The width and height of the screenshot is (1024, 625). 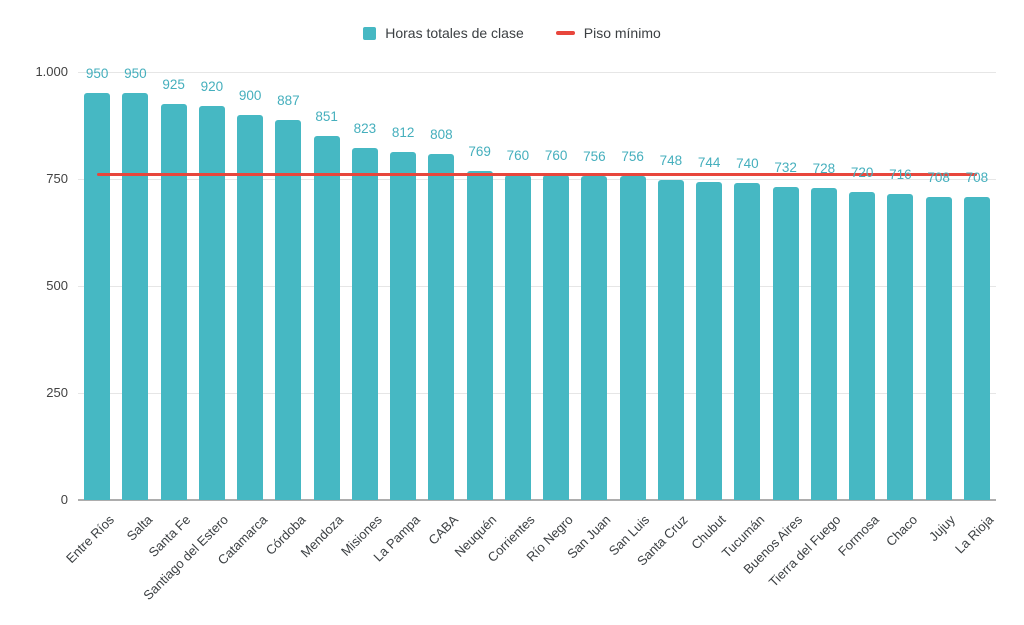 I want to click on bar-value-label: 720, so click(x=862, y=172).